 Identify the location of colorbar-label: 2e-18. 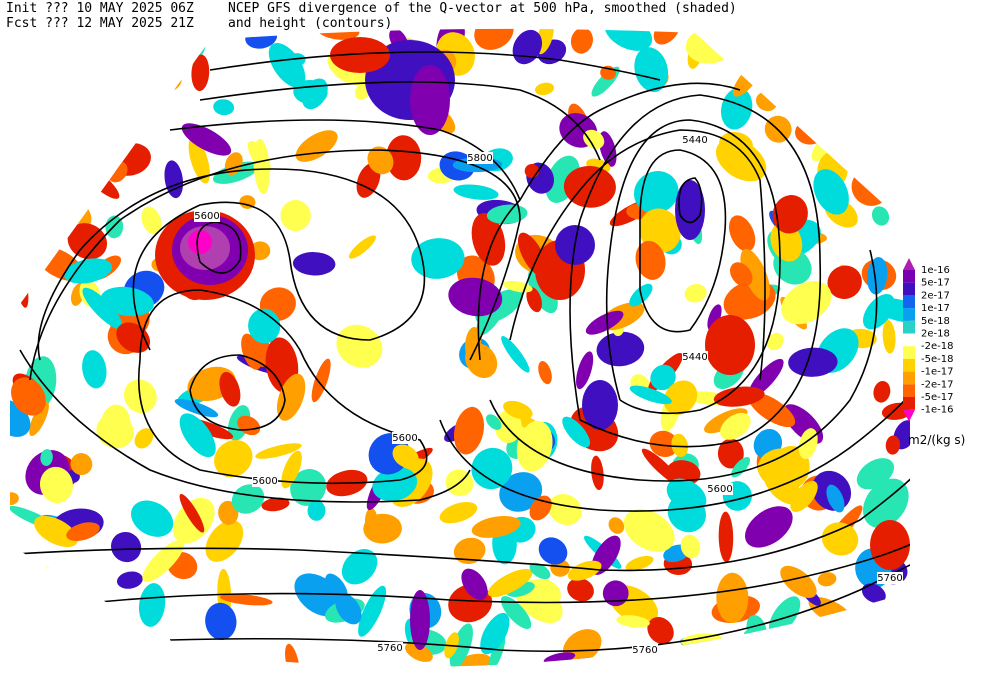
(935, 334).